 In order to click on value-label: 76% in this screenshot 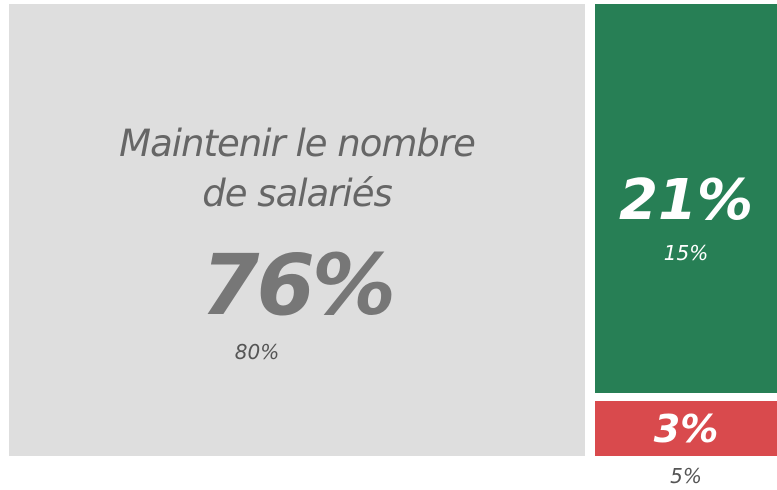, I will do `click(298, 285)`.